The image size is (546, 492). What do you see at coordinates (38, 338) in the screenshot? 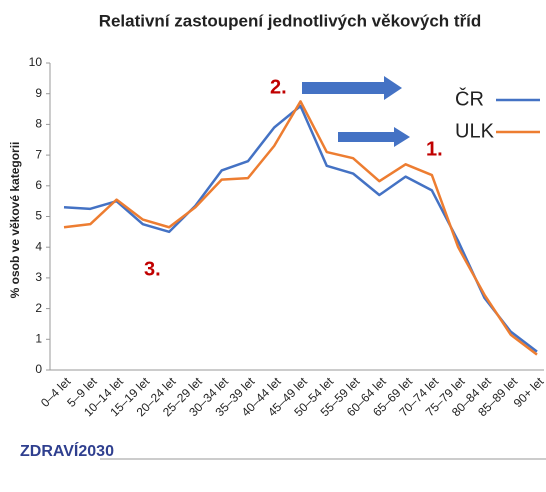
I see `y-tick-label: 1` at bounding box center [38, 338].